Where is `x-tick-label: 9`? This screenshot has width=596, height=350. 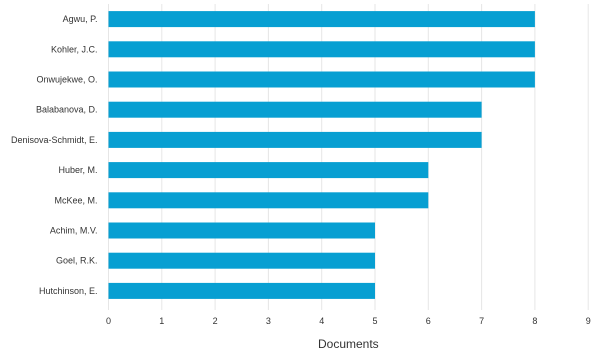
x-tick-label: 9 is located at coordinates (588, 321).